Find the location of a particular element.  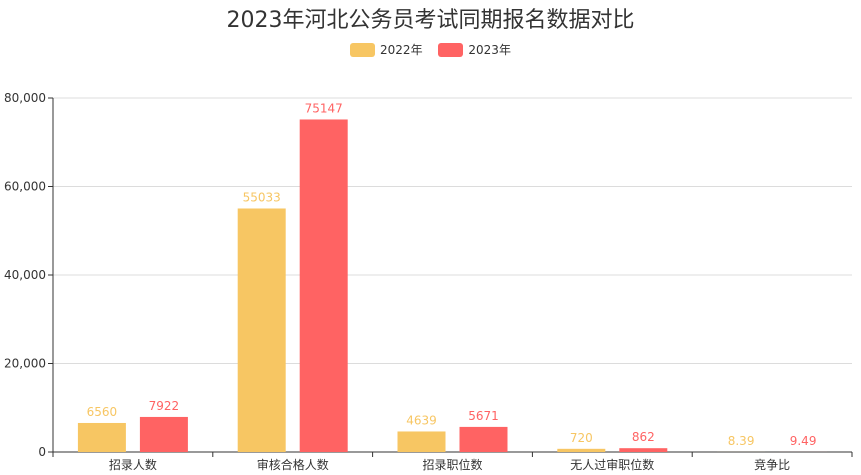

legend-label-2023: 2023年 is located at coordinates (489, 50).